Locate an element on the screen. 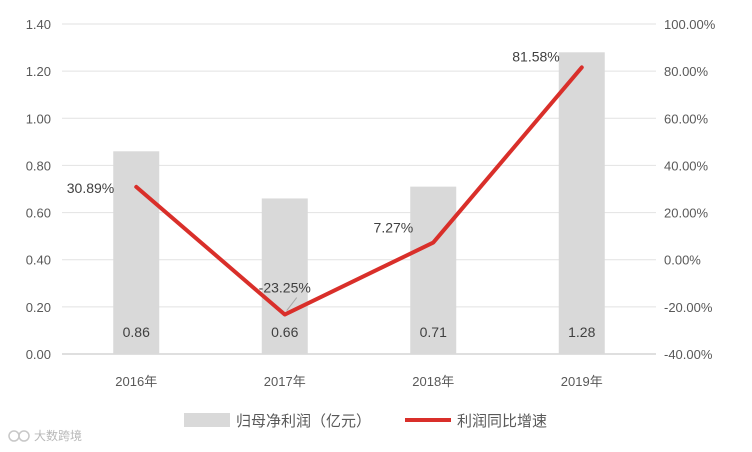 The height and width of the screenshot is (452, 752). left-axis-tick-label: 0.40 is located at coordinates (38, 260).